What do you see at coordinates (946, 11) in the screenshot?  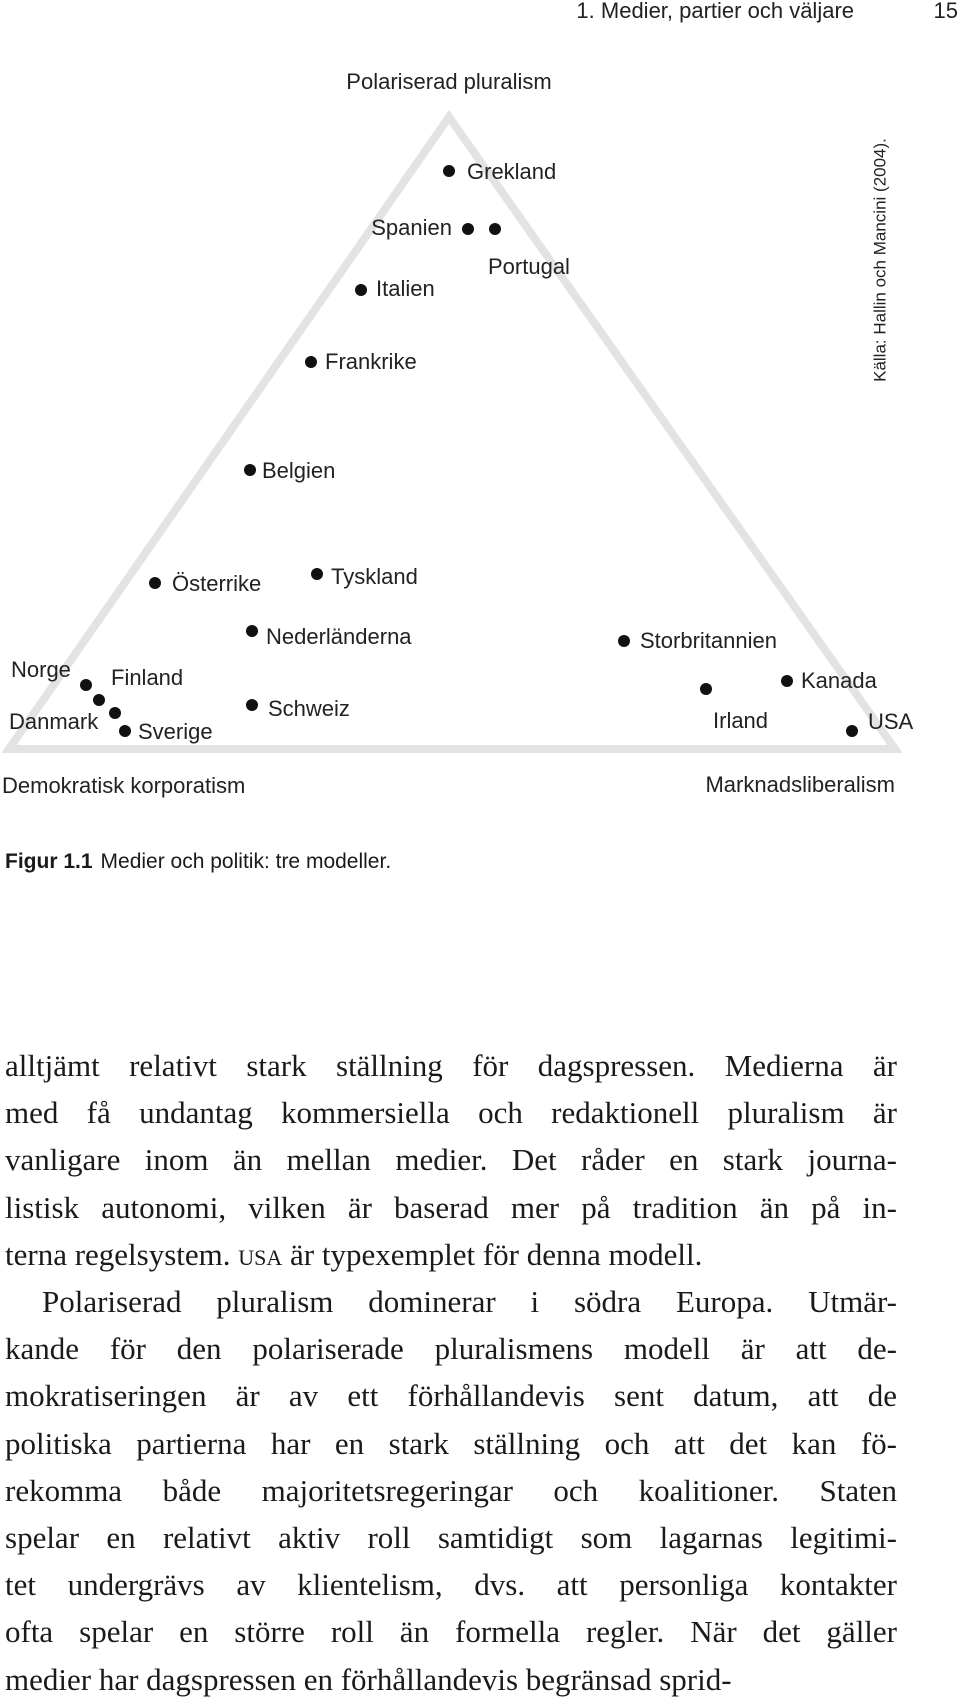 I see `page-number: 15` at bounding box center [946, 11].